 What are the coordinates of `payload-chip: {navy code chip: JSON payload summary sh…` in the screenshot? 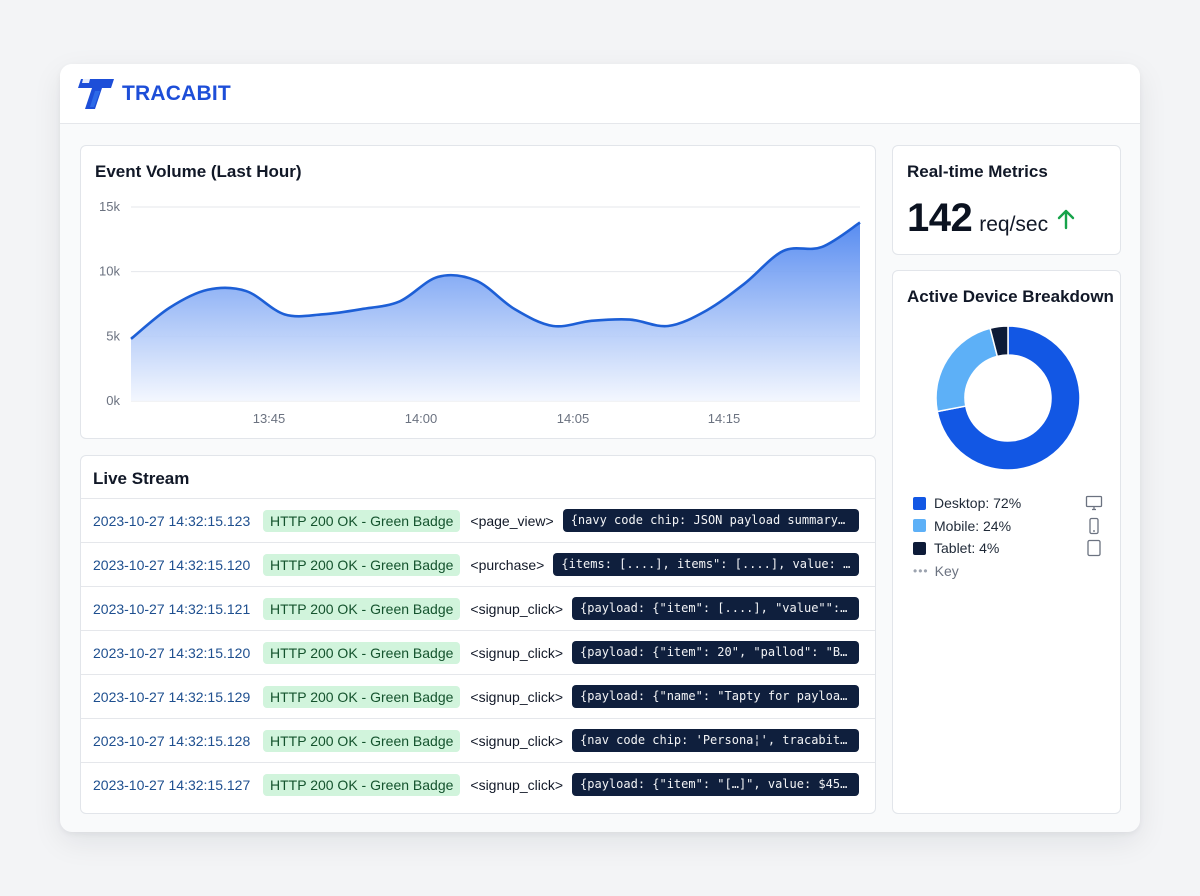 It's located at (710, 520).